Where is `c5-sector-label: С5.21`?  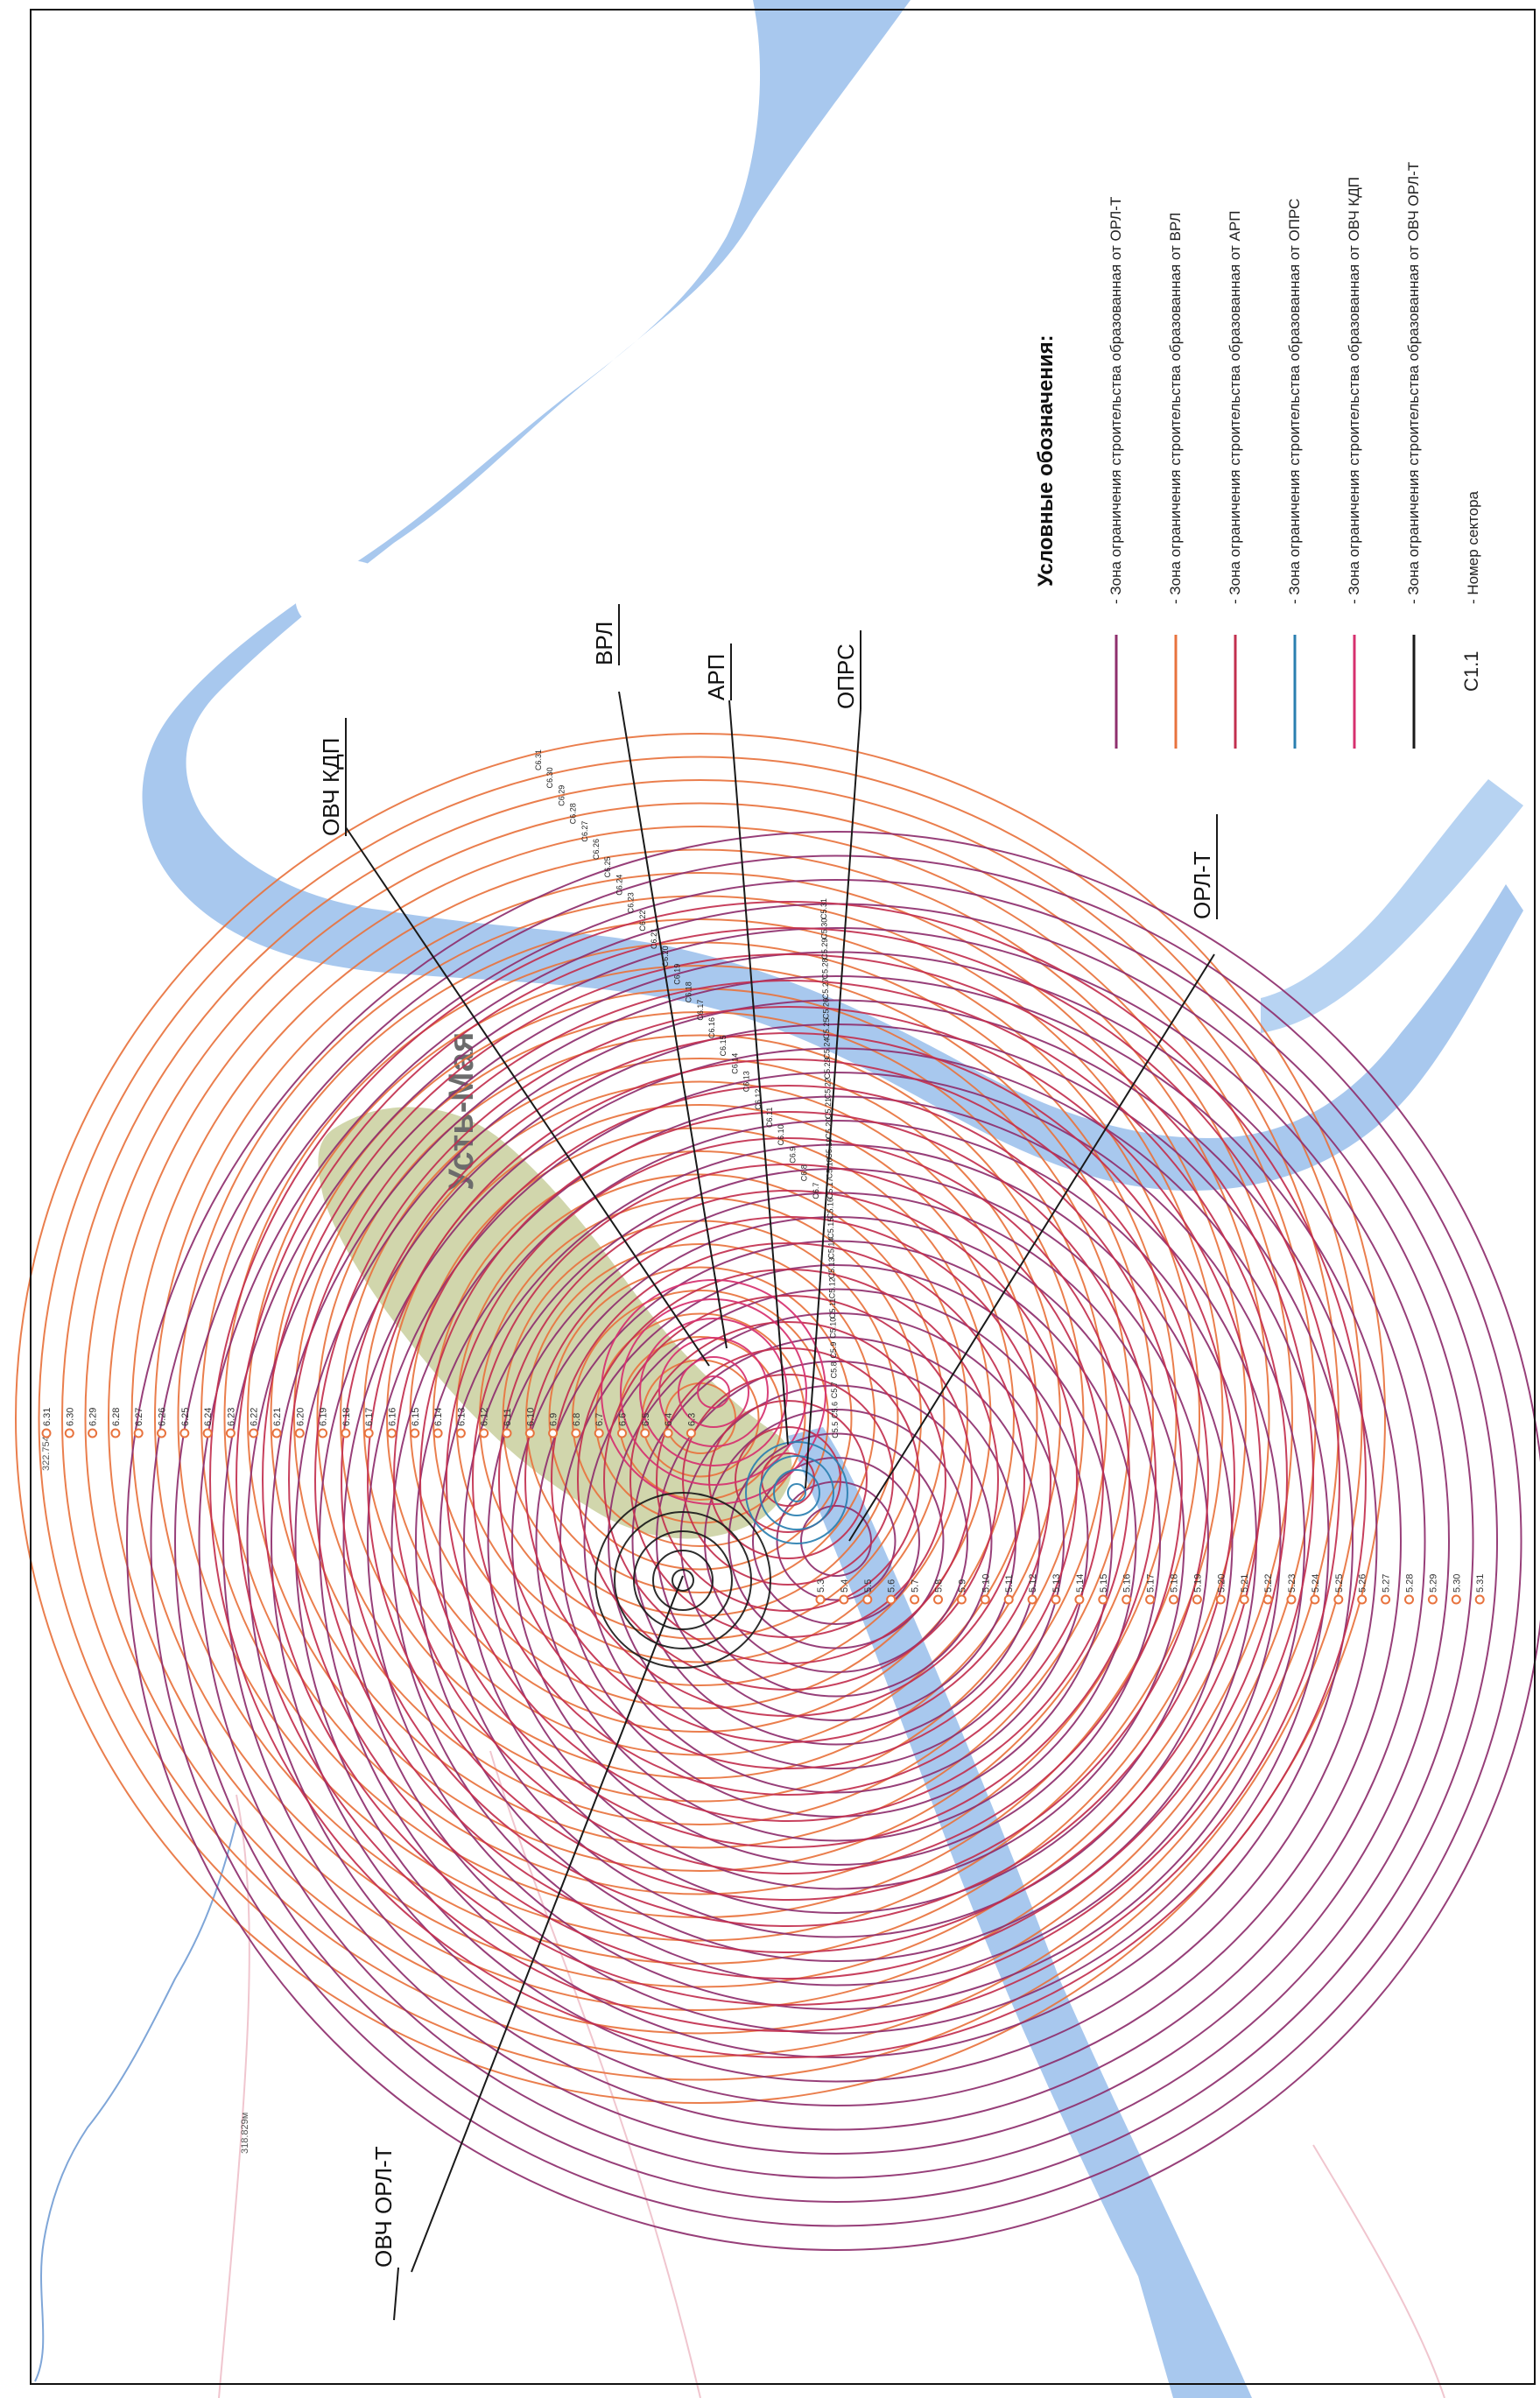 c5-sector-label: С5.21 is located at coordinates (828, 1108).